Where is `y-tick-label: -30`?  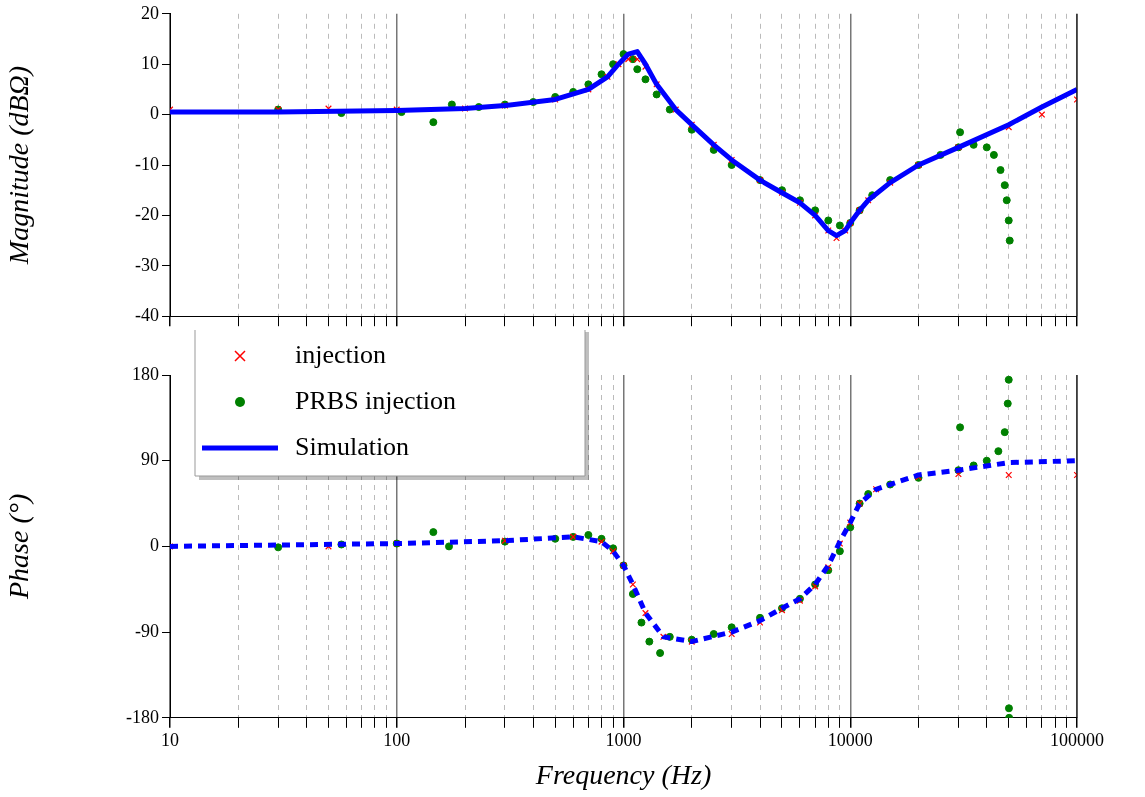
y-tick-label: -30 is located at coordinates (147, 264).